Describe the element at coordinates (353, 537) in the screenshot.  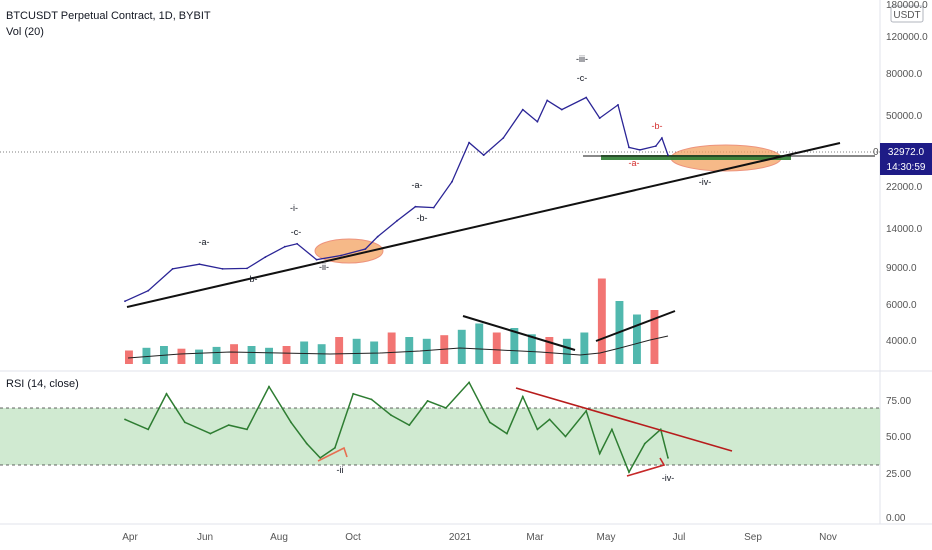
I see `x-tick: Oct` at that location.